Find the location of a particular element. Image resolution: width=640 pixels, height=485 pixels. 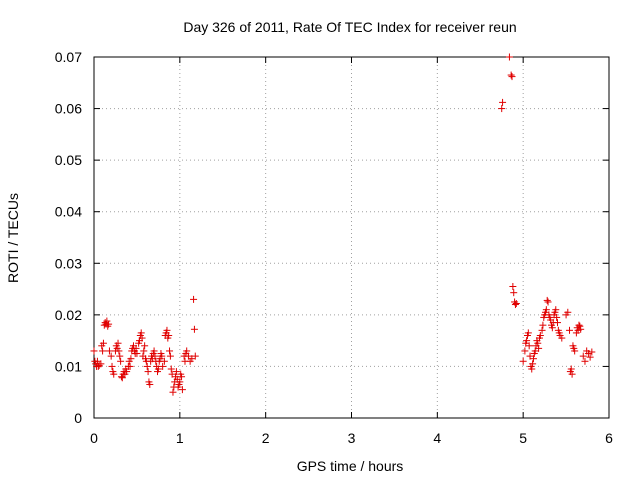

x-tick-label: 3 is located at coordinates (352, 438).